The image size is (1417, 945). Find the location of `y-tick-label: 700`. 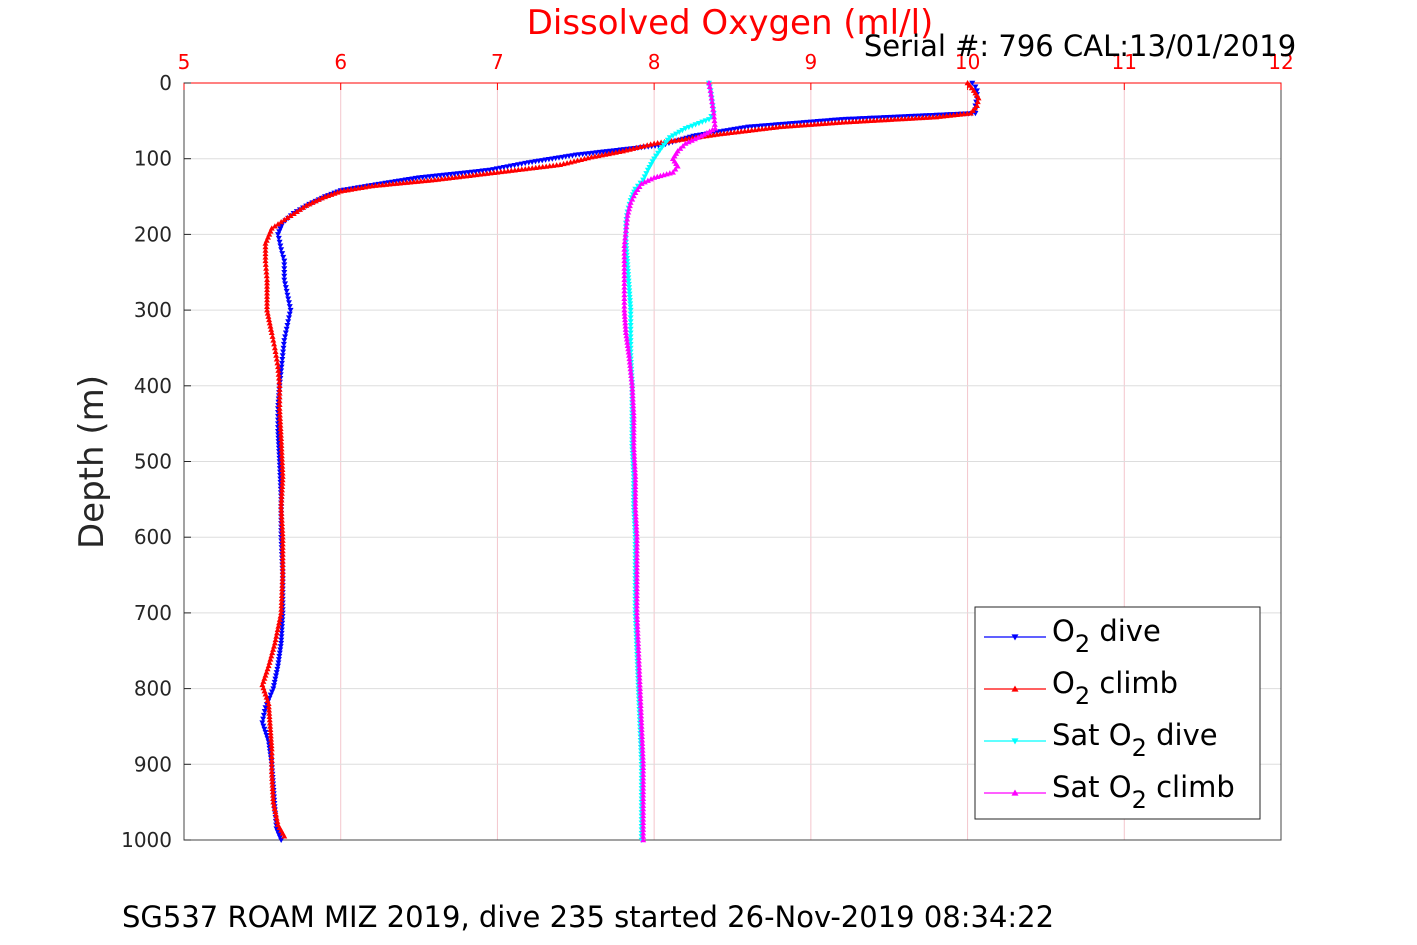

y-tick-label: 700 is located at coordinates (153, 613).